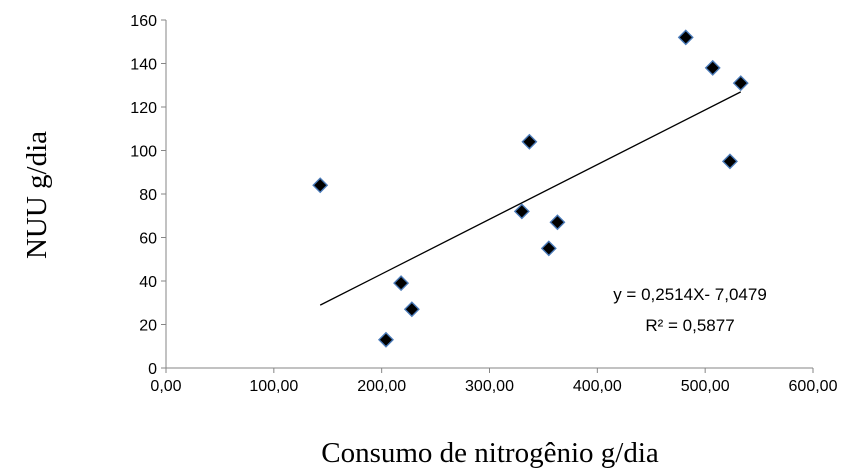  Describe the element at coordinates (152, 369) in the screenshot. I see `y-tick-label: 0` at that location.